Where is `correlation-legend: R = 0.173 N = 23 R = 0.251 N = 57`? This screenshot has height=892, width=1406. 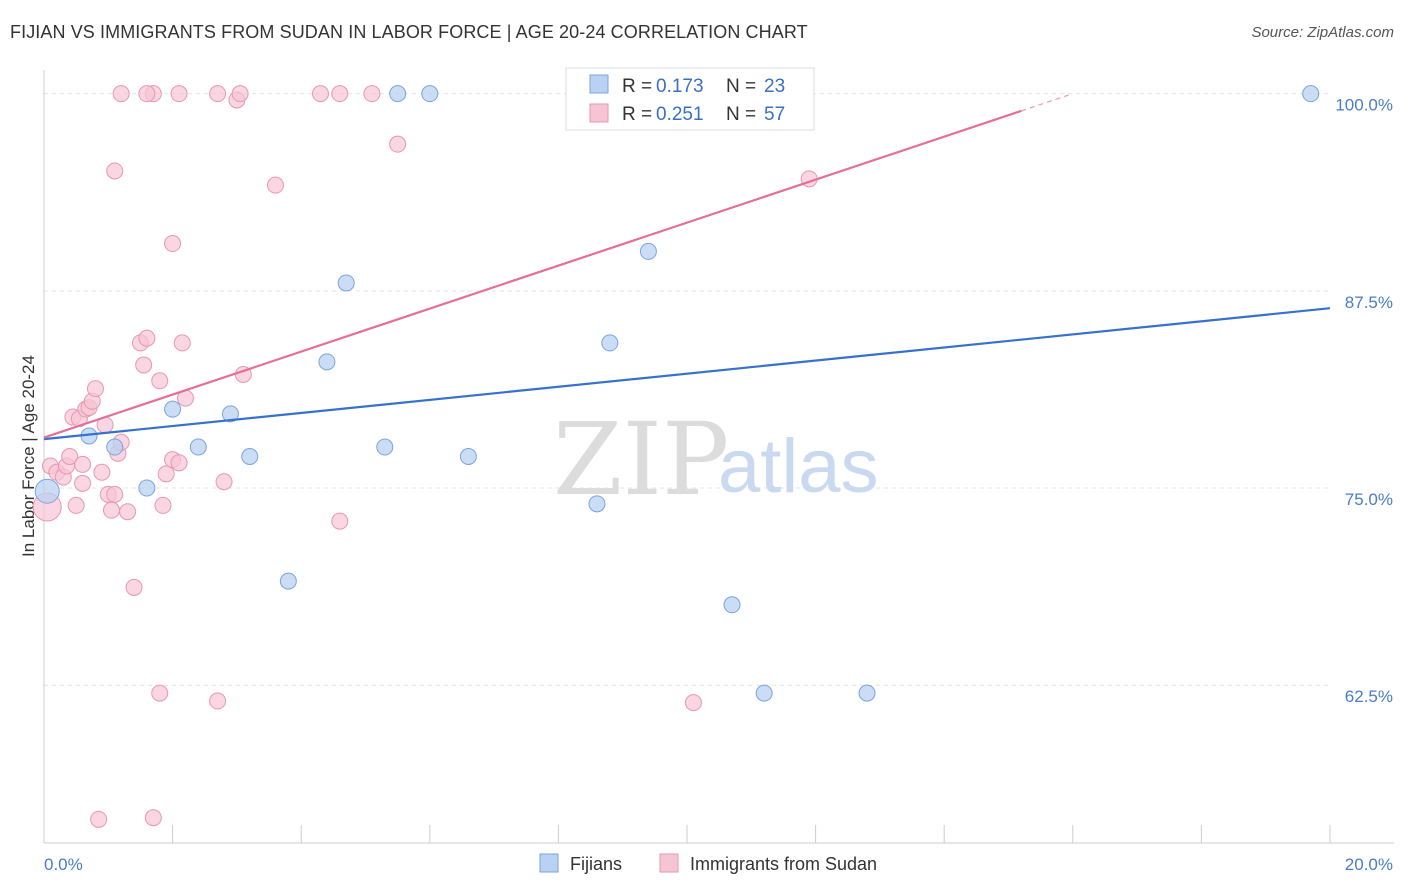 correlation-legend: R = 0.173 N = 23 R = 0.251 N = 57 is located at coordinates (690, 99).